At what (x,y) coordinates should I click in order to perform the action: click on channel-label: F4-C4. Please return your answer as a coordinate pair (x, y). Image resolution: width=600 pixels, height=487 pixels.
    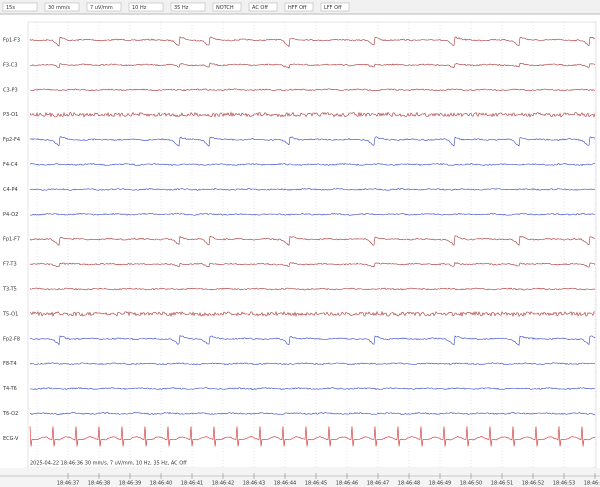
    Looking at the image, I should click on (10, 165).